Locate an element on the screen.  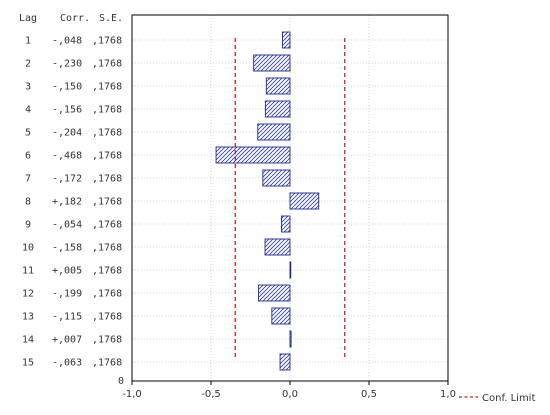
header-corr: Corr. is located at coordinates (75, 18).